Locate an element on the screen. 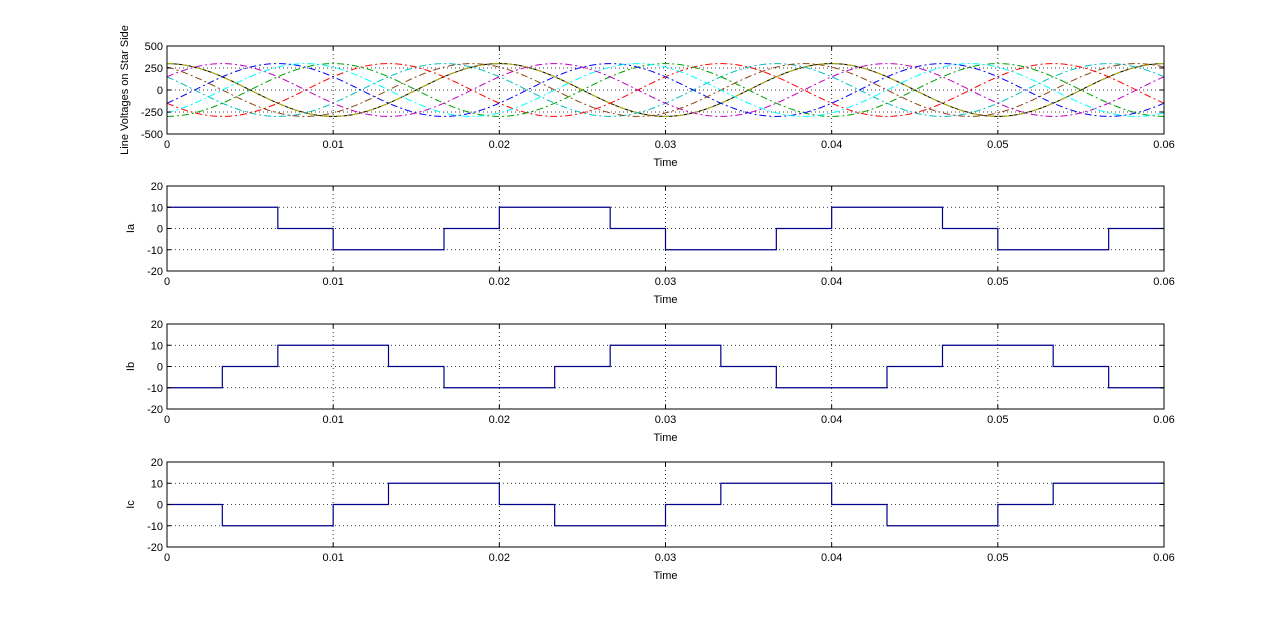  y-tick-label: 500 is located at coordinates (154, 47).